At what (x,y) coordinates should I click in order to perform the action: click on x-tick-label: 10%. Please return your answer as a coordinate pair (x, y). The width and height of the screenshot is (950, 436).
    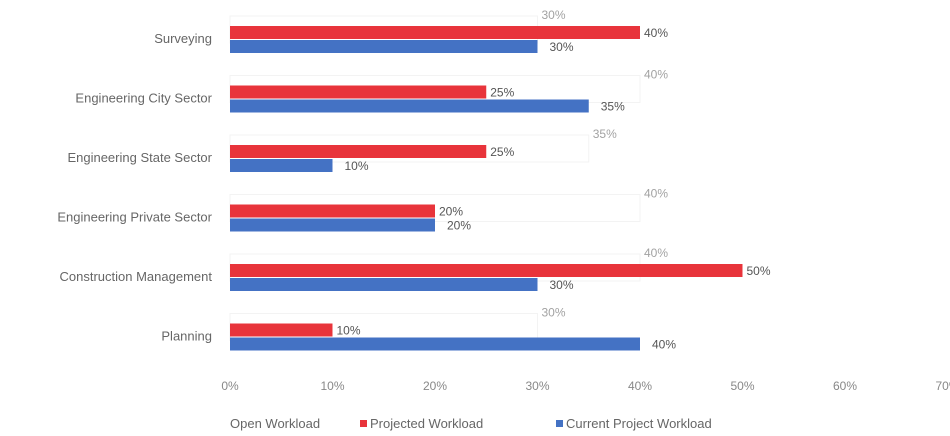
    Looking at the image, I should click on (332, 386).